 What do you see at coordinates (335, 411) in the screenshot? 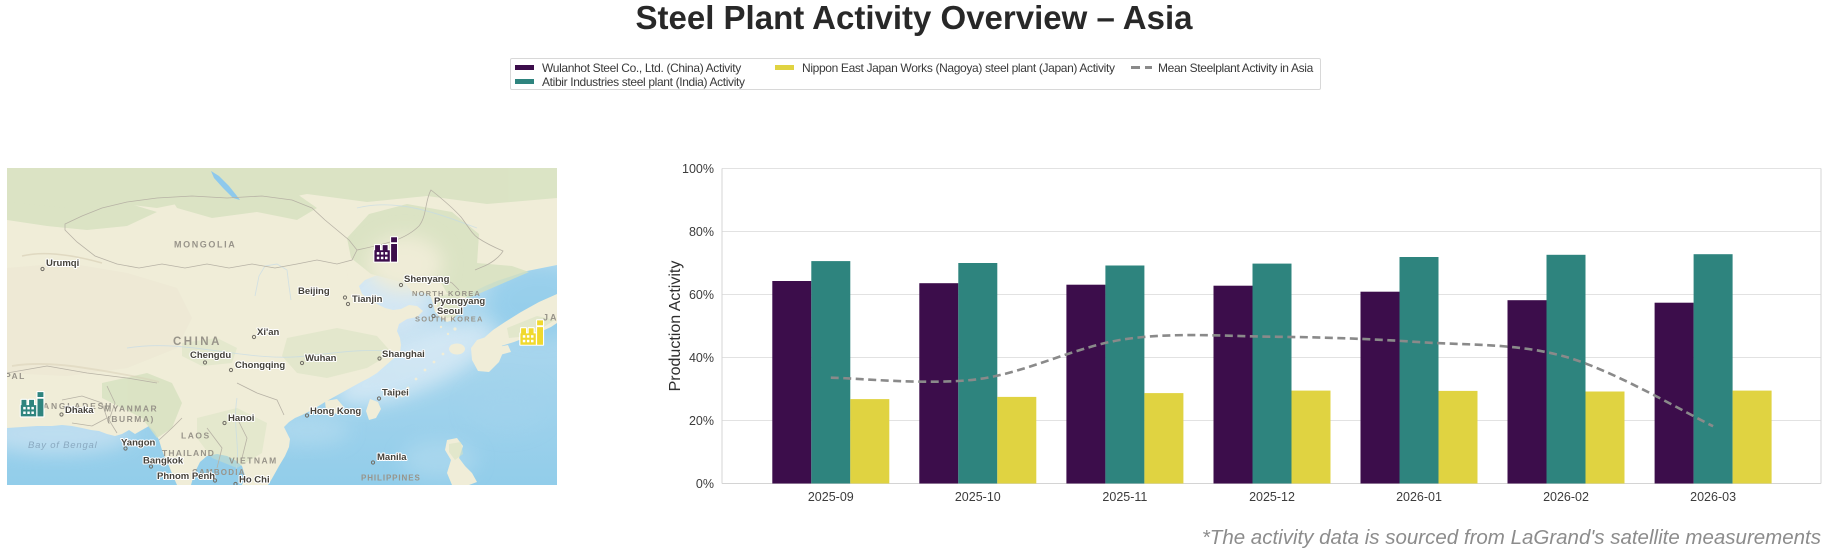
I see `svg-text: Hong Kong` at bounding box center [335, 411].